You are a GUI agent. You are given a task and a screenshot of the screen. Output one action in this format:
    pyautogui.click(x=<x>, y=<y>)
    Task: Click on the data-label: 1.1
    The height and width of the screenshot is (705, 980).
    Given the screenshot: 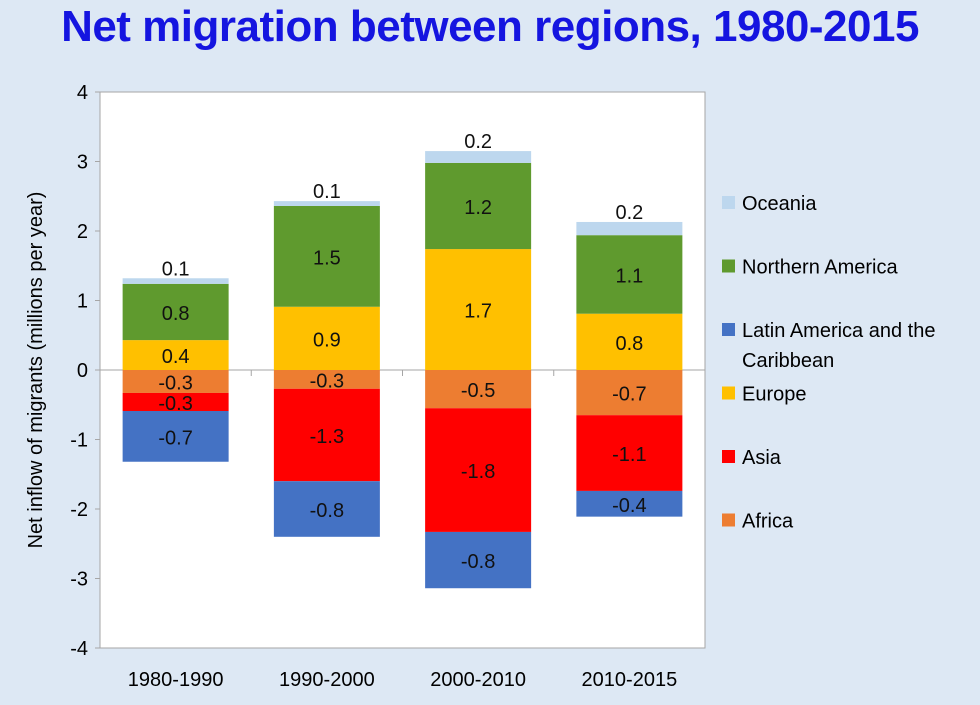 What is the action you would take?
    pyautogui.click(x=629, y=276)
    